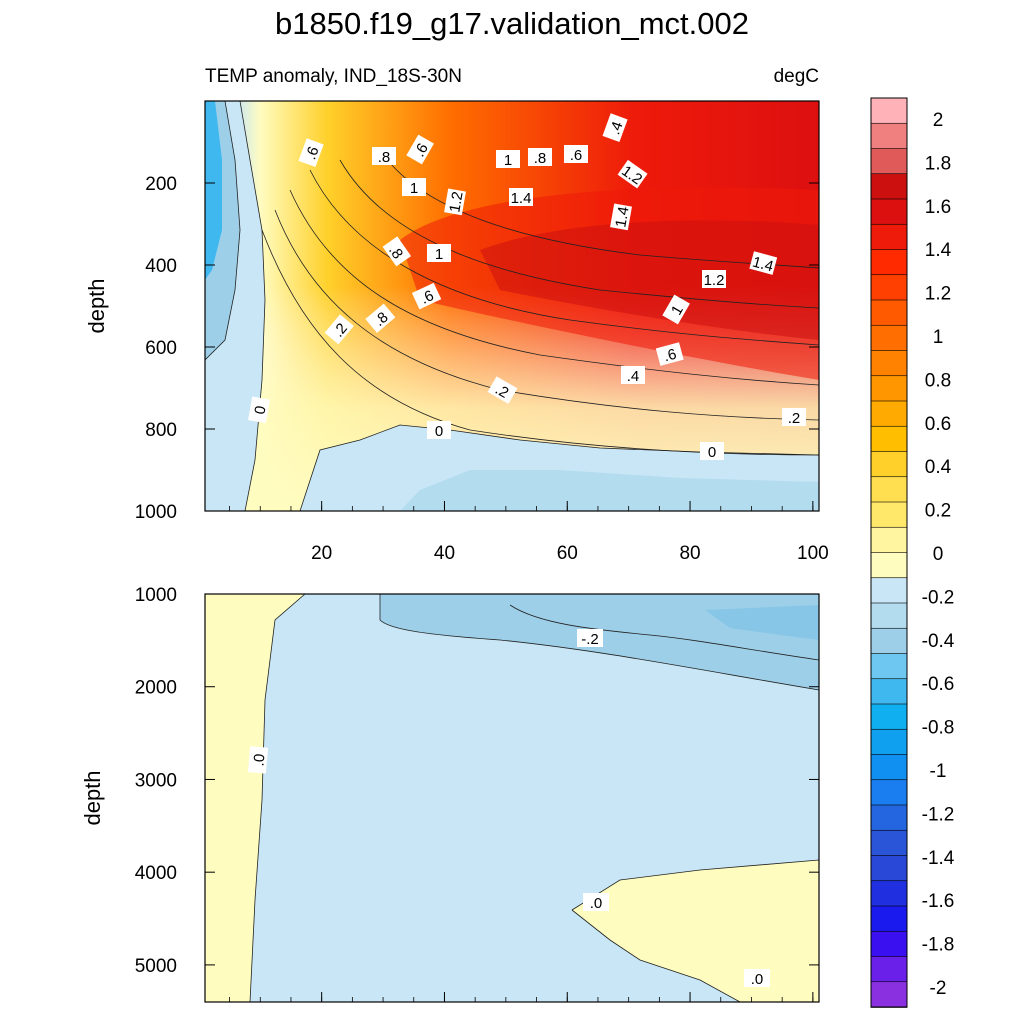  I want to click on lower-y-tick-label: 1000, so click(156, 595).